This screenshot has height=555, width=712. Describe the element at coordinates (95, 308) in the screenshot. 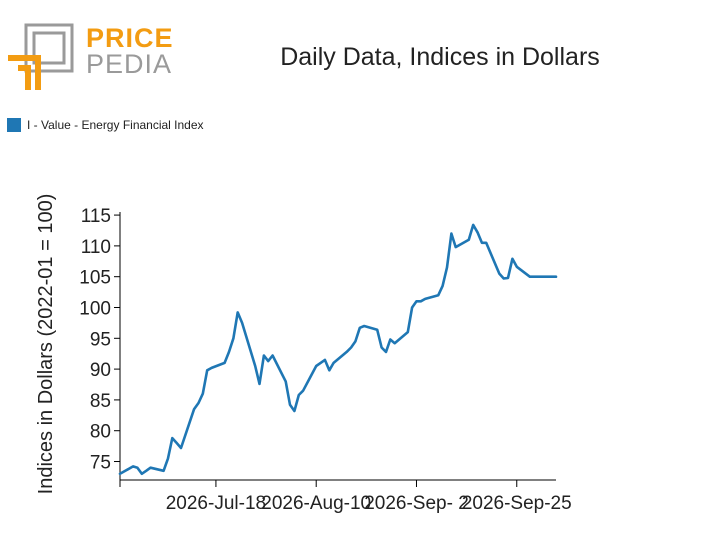

I see `y-tick-label: 100` at that location.